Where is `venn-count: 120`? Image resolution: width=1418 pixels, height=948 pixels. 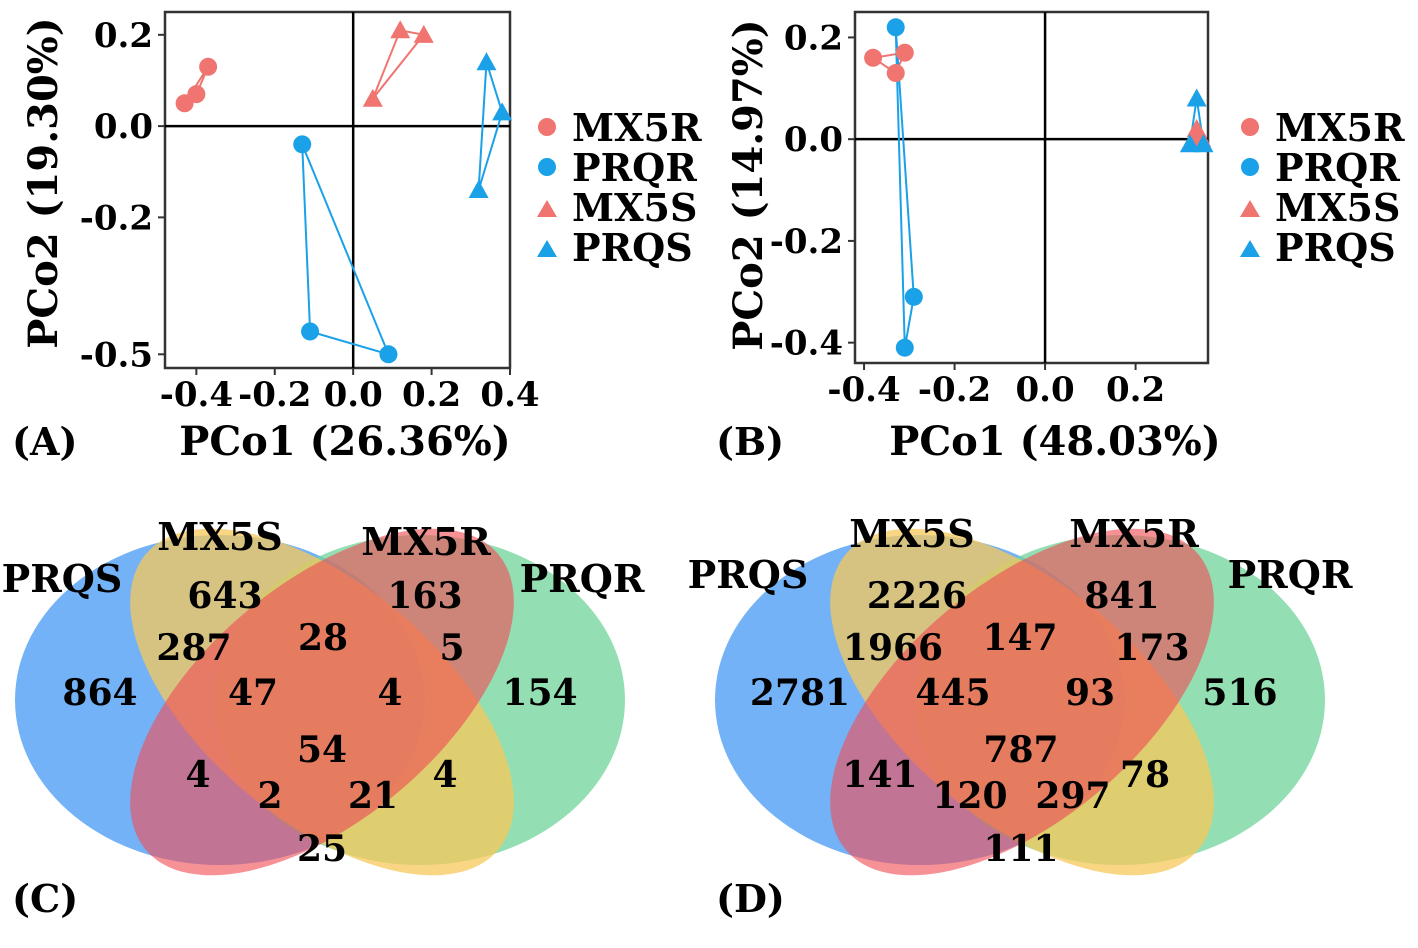
venn-count: 120 is located at coordinates (969, 796).